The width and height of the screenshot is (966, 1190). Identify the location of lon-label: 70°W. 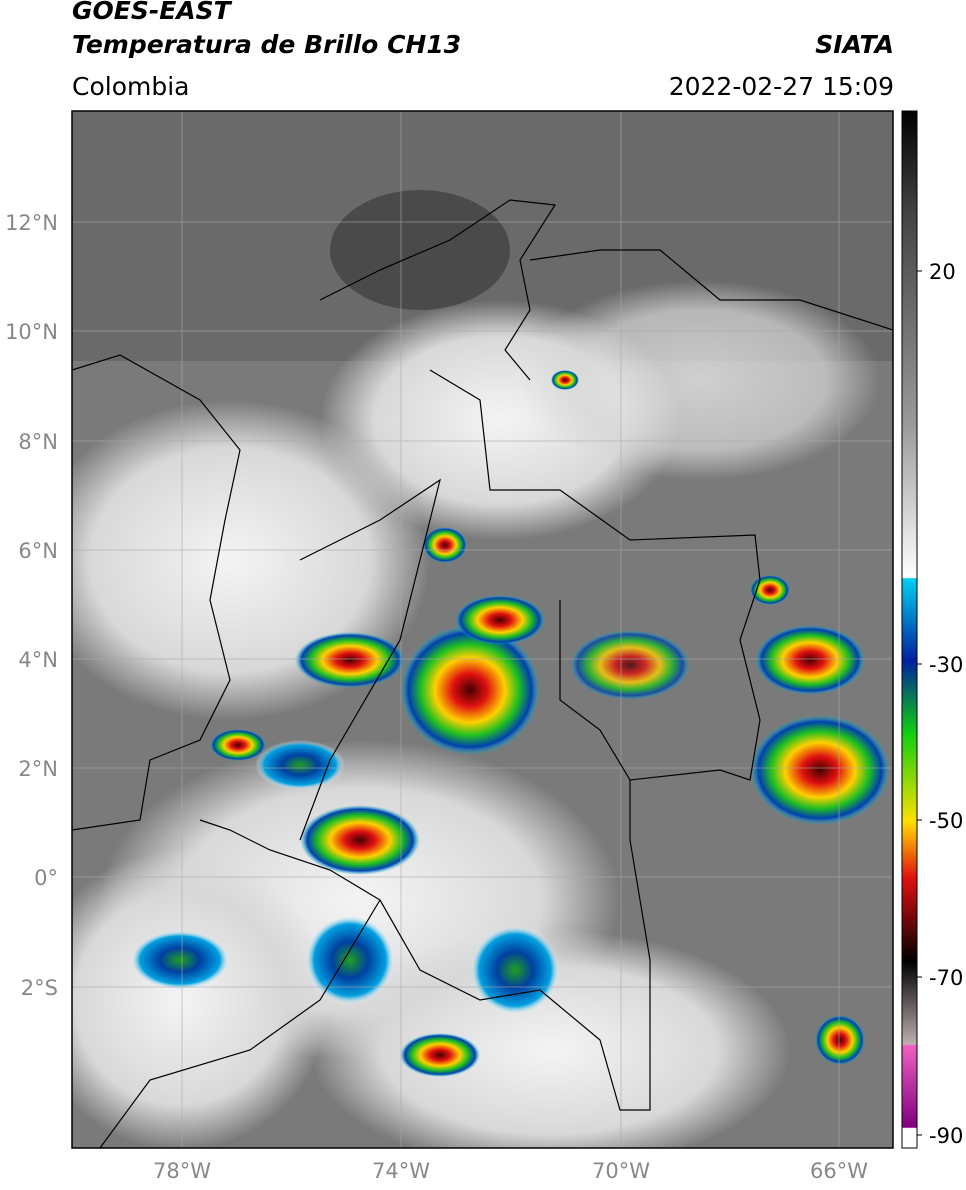
(621, 1171).